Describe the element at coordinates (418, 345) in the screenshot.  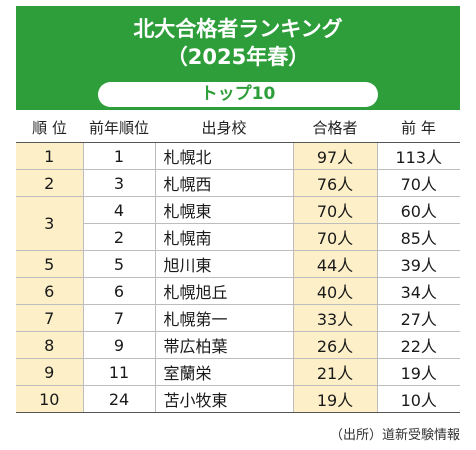
I see `last-year-cell: 22人` at that location.